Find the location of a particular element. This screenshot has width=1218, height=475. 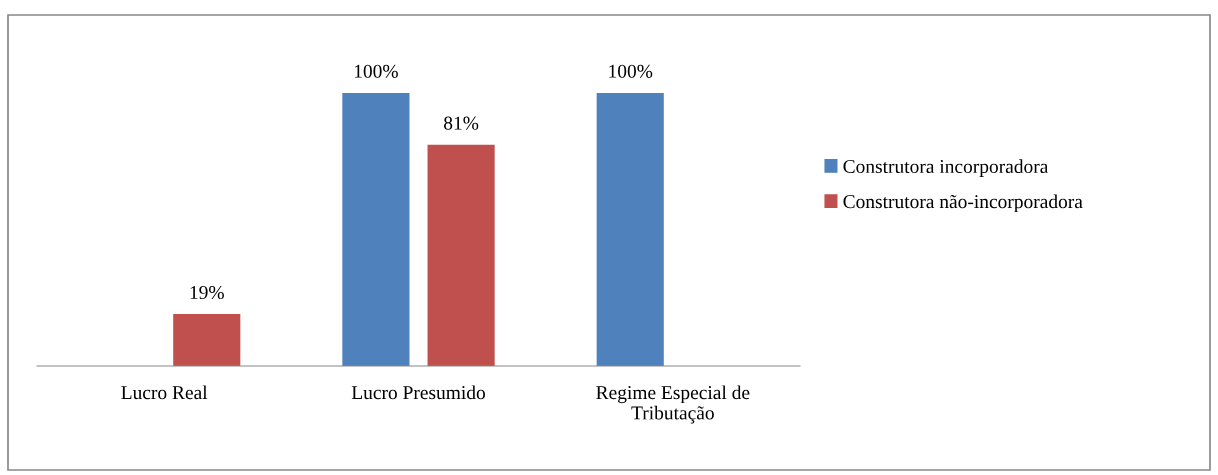

data-label: 19% is located at coordinates (207, 292).